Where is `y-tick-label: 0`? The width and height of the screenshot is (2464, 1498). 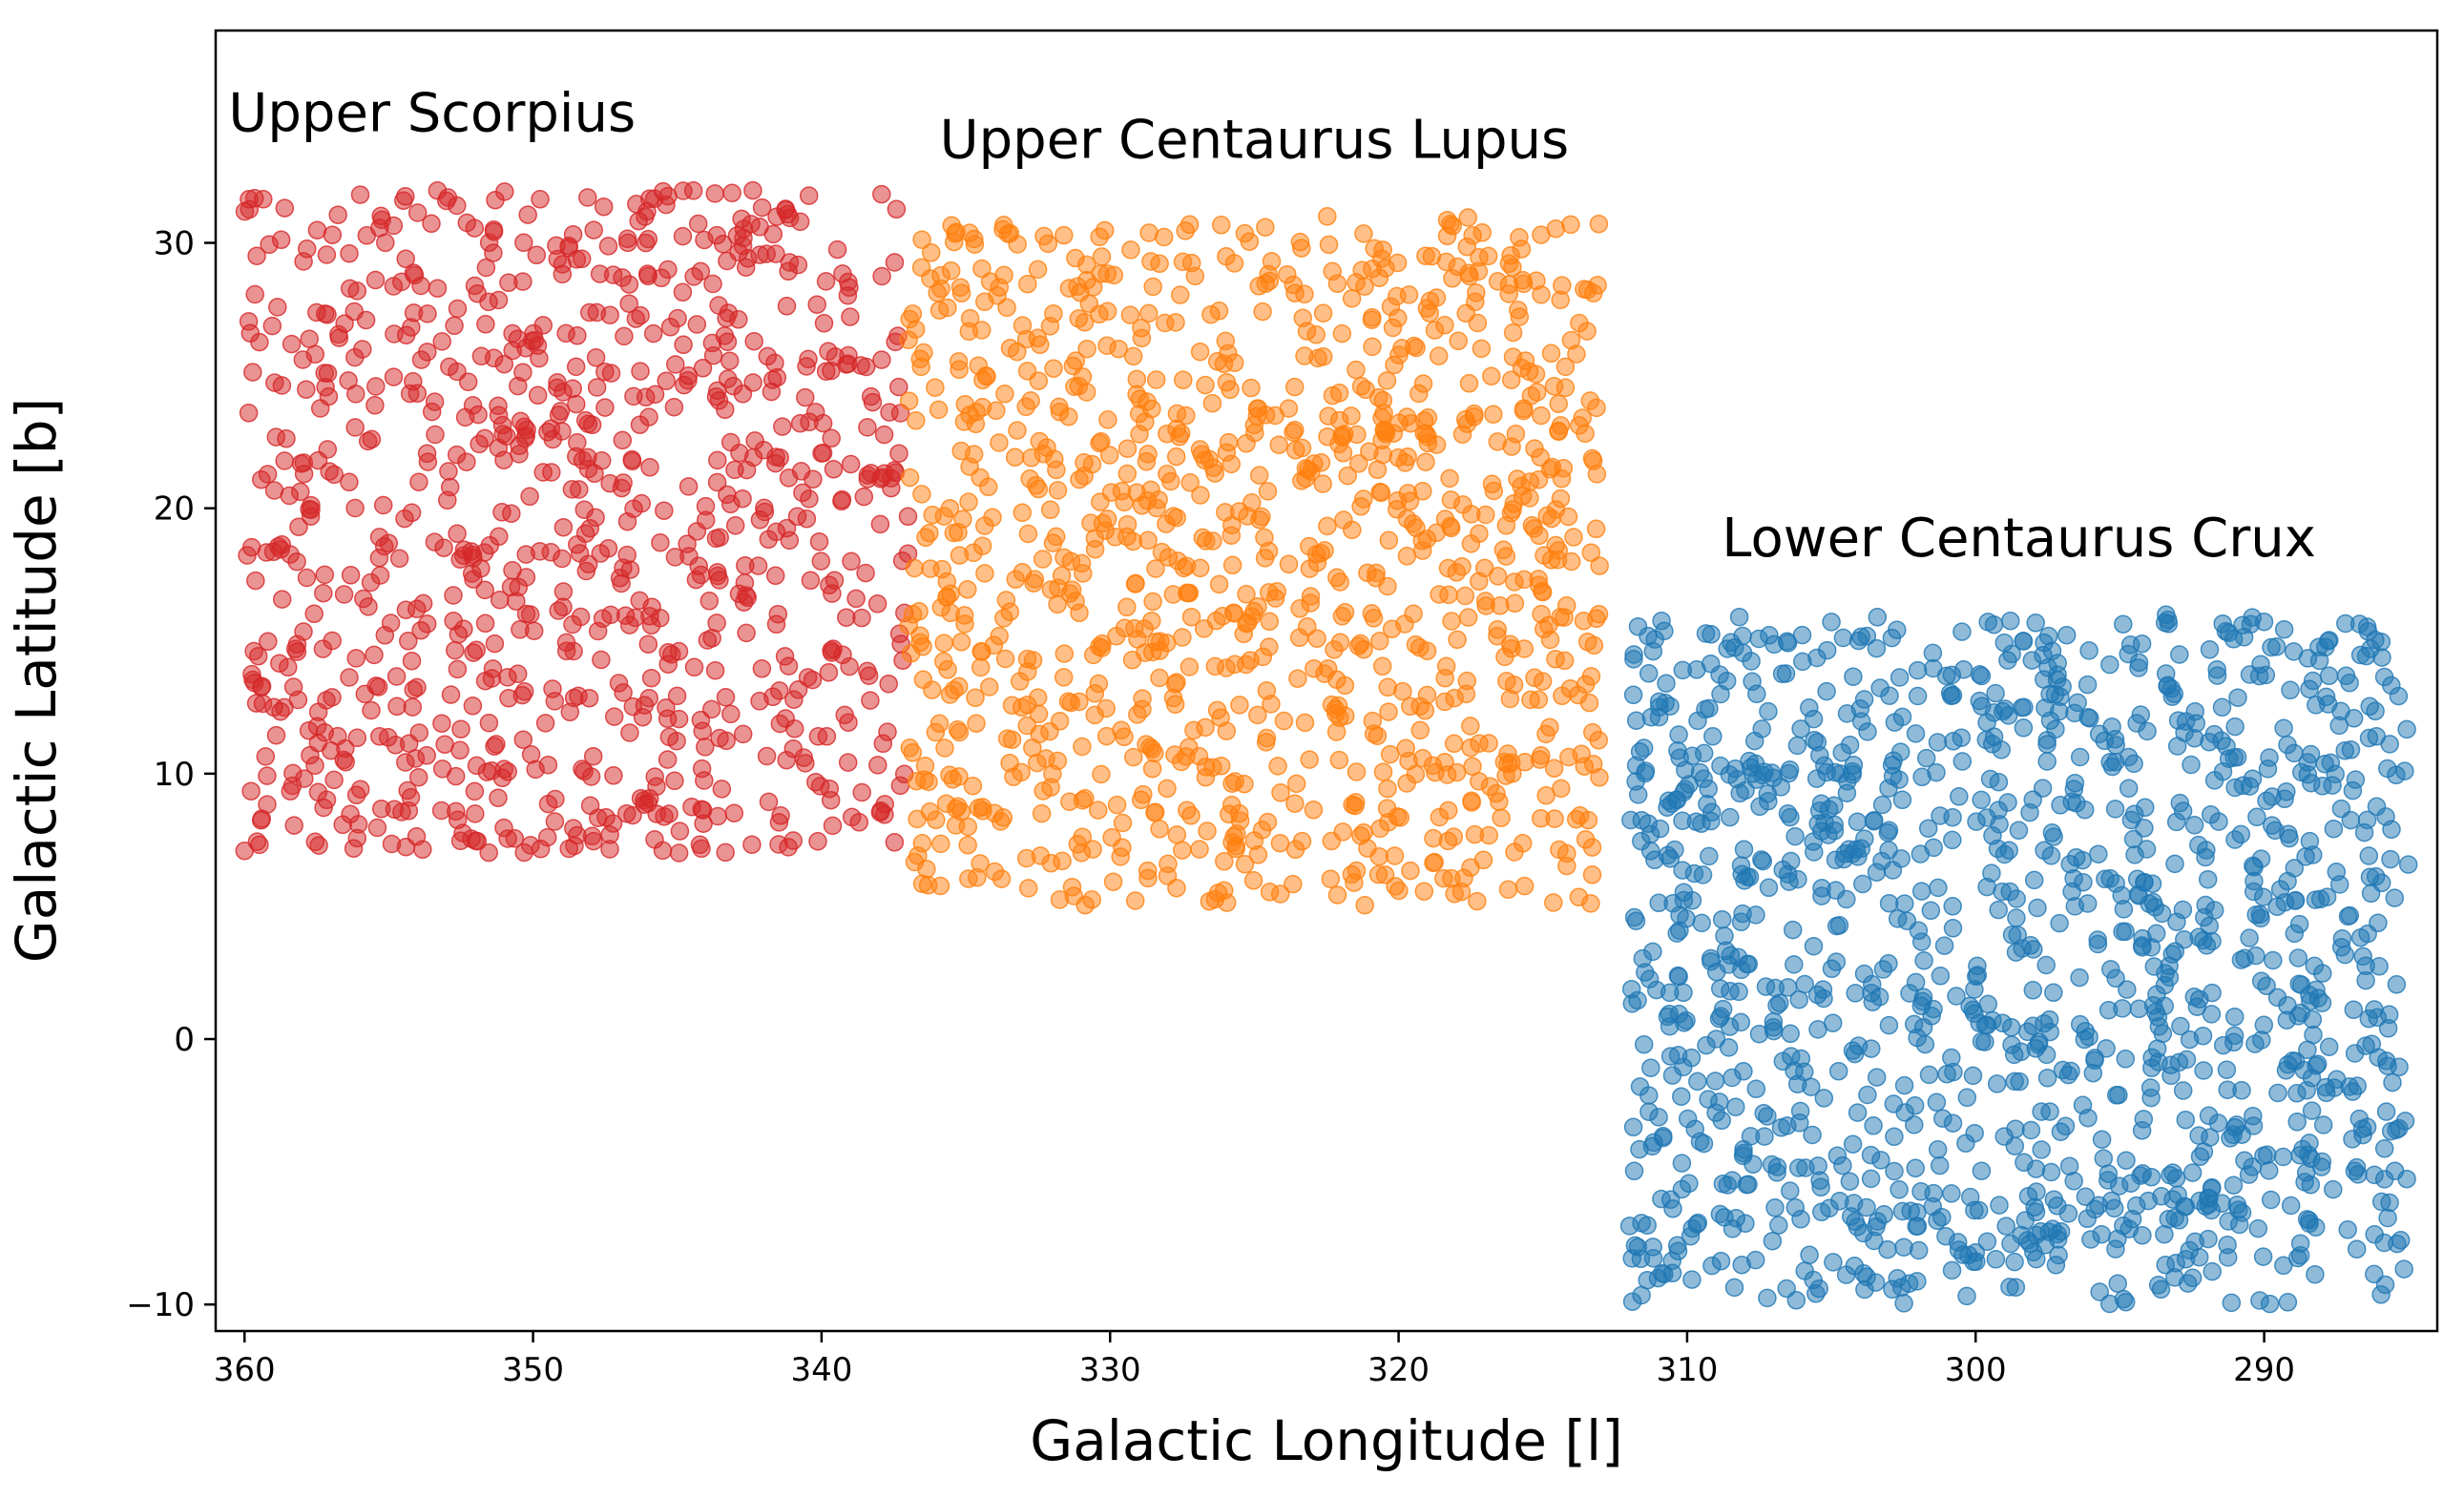 y-tick-label: 0 is located at coordinates (185, 1040).